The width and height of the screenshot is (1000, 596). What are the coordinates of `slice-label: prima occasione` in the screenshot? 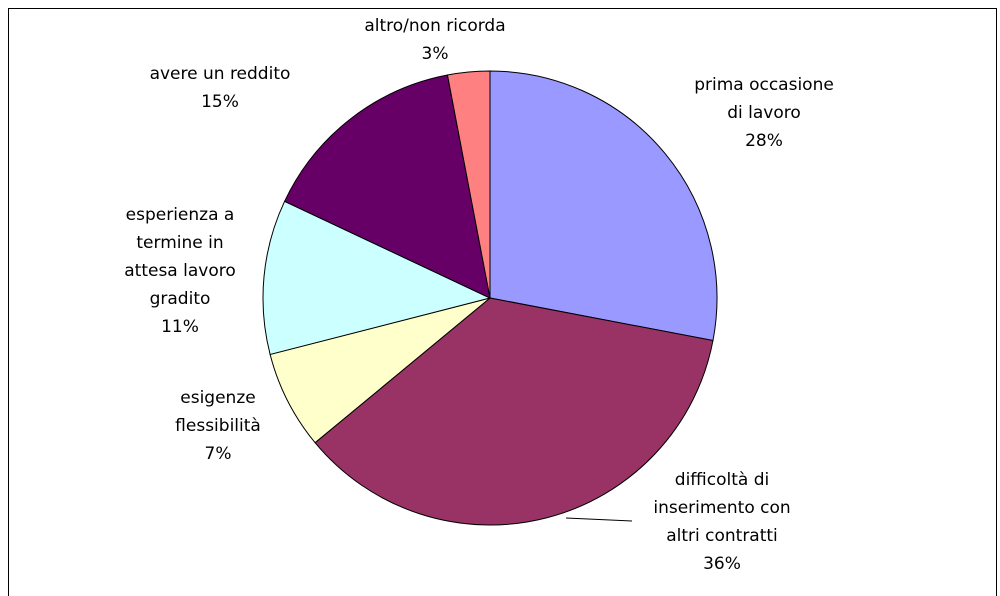 It's located at (764, 85).